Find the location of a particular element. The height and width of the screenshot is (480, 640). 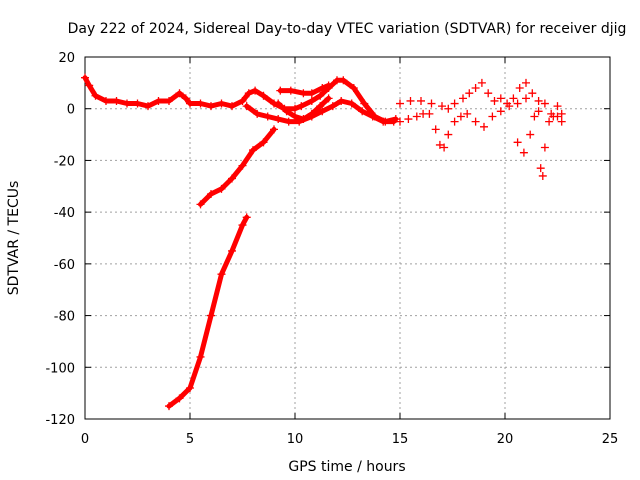

y-tick-label: 20 is located at coordinates (66, 58).